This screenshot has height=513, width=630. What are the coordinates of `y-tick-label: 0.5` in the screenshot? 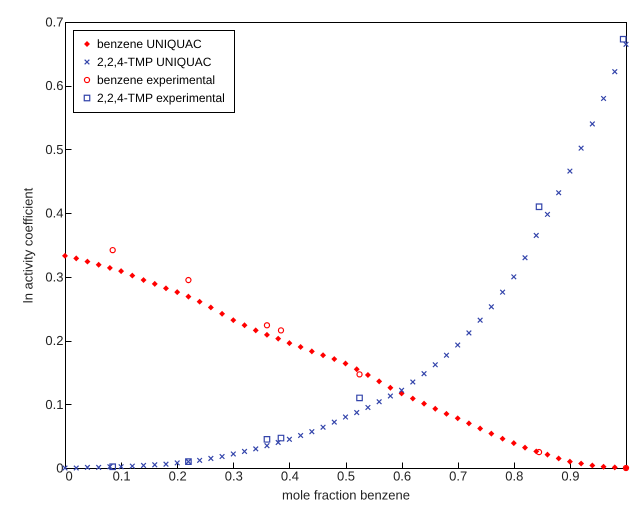 It's located at (54, 149).